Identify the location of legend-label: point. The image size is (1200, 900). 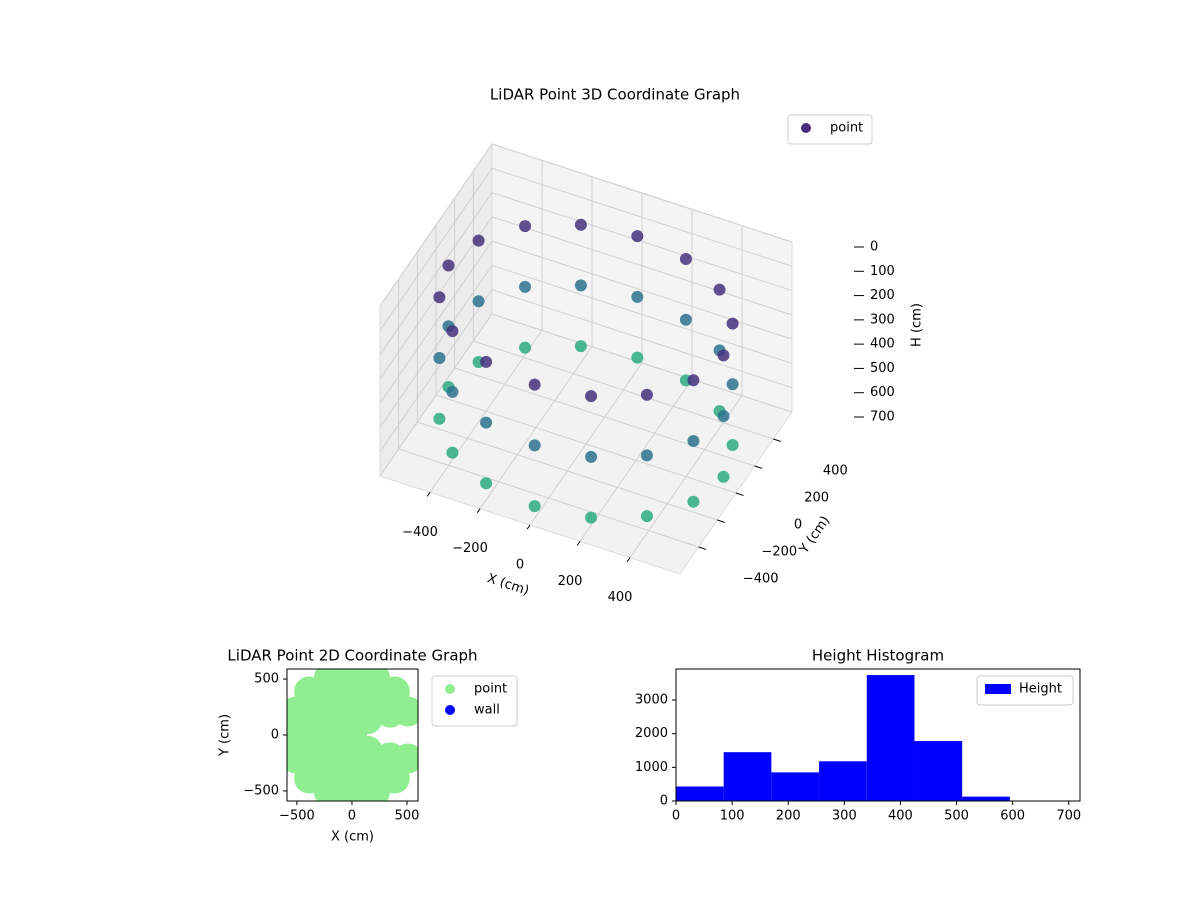
(490, 689).